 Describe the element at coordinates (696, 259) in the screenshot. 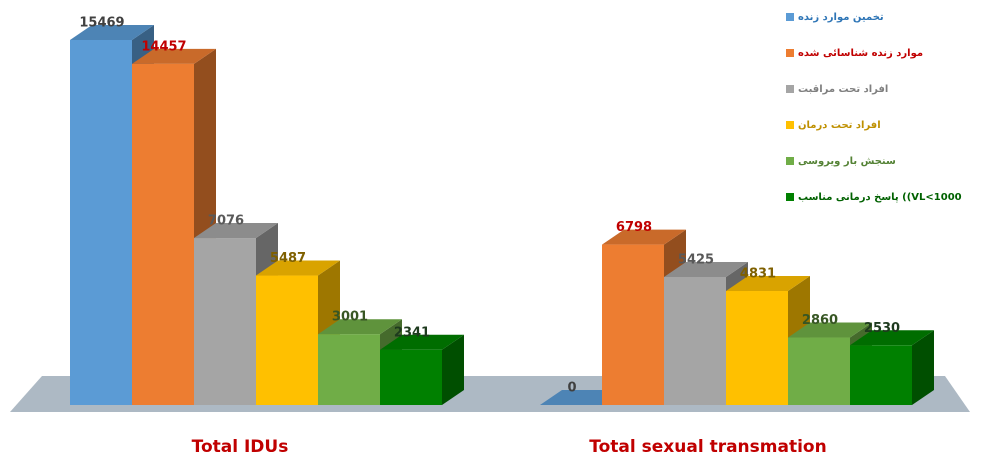

I see `data-label: 5425` at that location.